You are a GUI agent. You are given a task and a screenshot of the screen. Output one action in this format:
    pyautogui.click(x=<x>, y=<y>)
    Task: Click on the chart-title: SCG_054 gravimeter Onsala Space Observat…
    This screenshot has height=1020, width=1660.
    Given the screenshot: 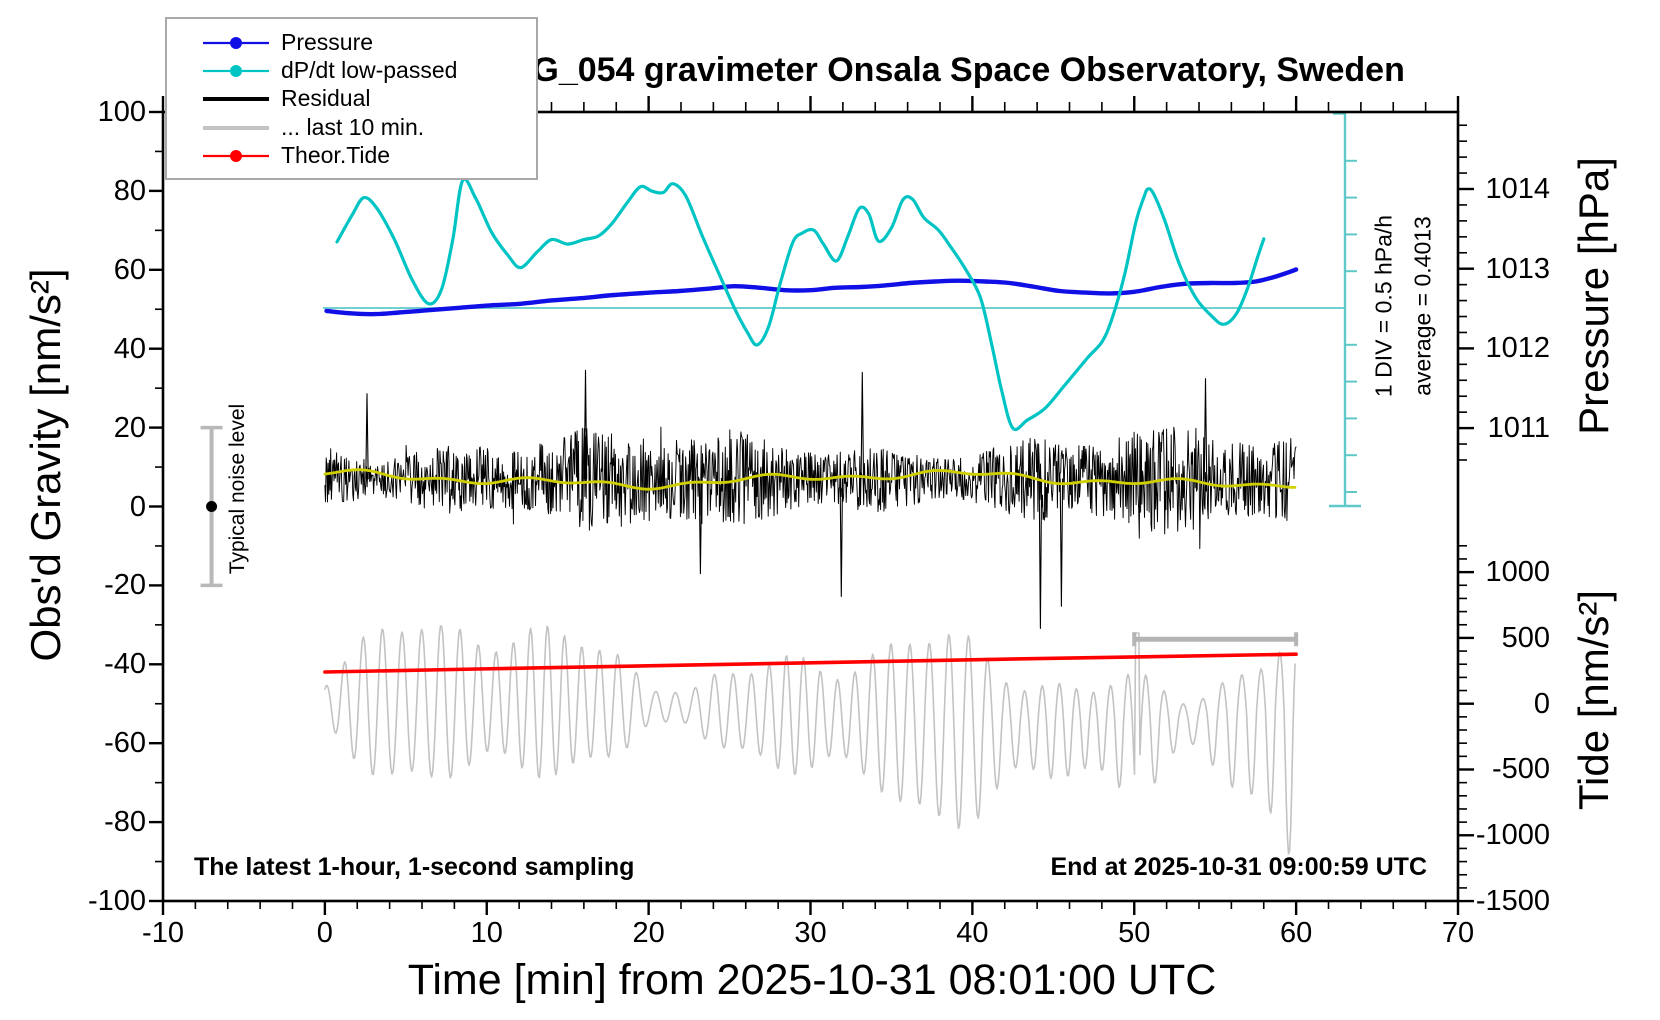 What is the action you would take?
    pyautogui.click(x=945, y=70)
    